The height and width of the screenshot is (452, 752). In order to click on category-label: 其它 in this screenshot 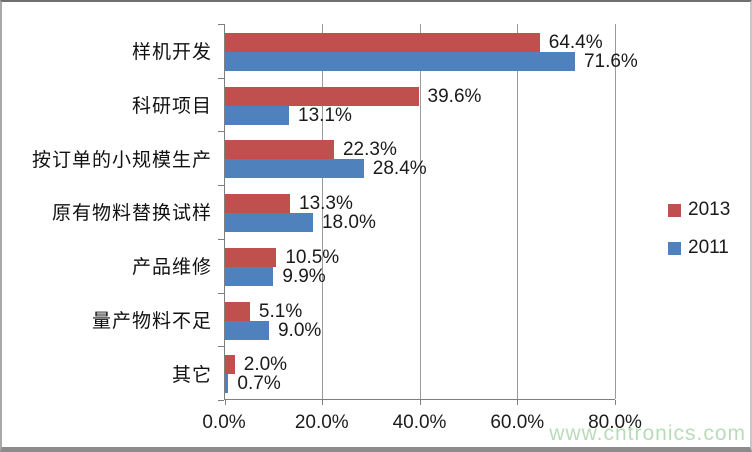, I will do `click(191, 375)`.